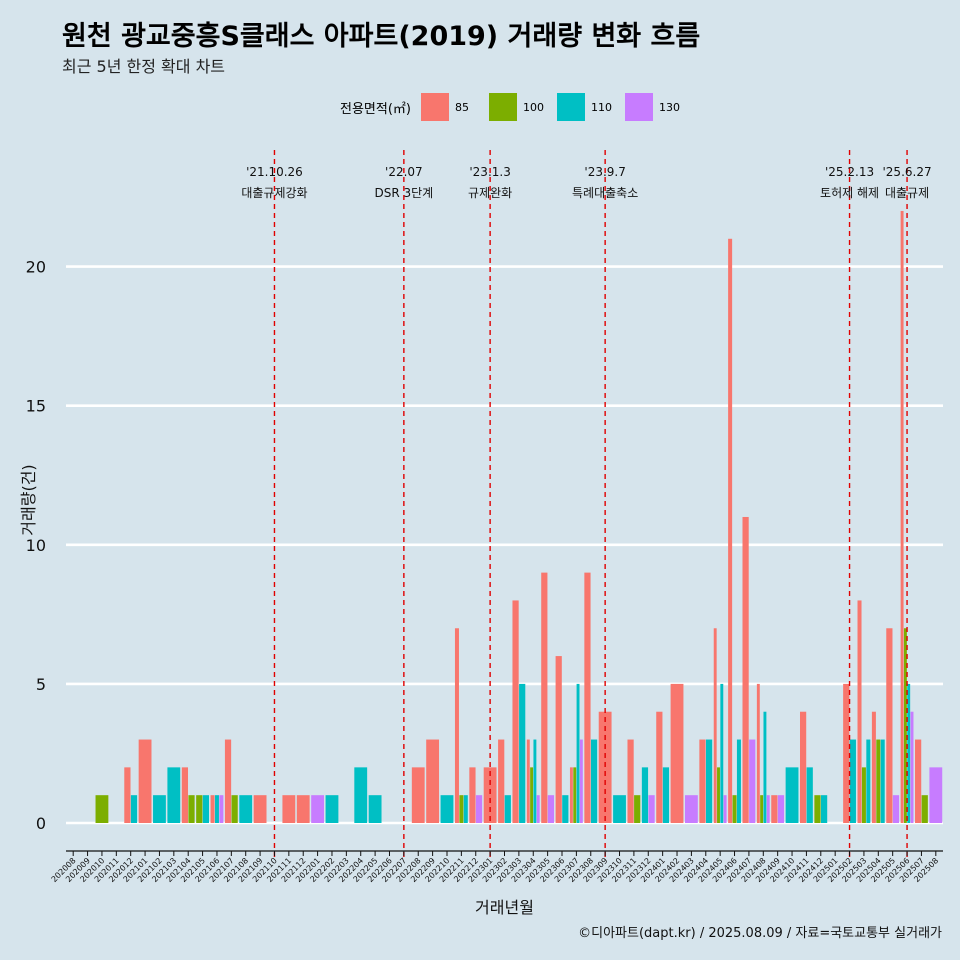 Image resolution: width=960 pixels, height=960 pixels. What do you see at coordinates (504, 907) in the screenshot?
I see `x-axis-title: 거래년월` at bounding box center [504, 907].